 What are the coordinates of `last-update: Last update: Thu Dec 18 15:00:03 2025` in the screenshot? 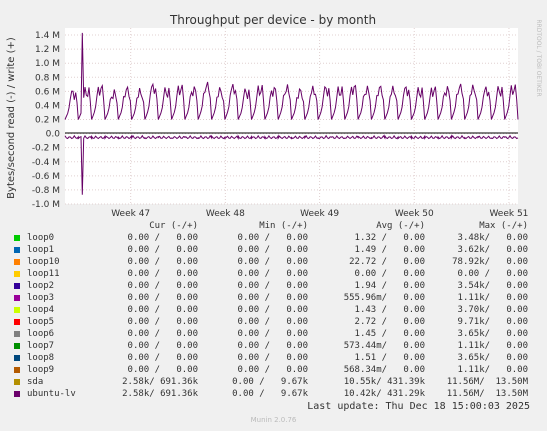 It's located at (418, 406).